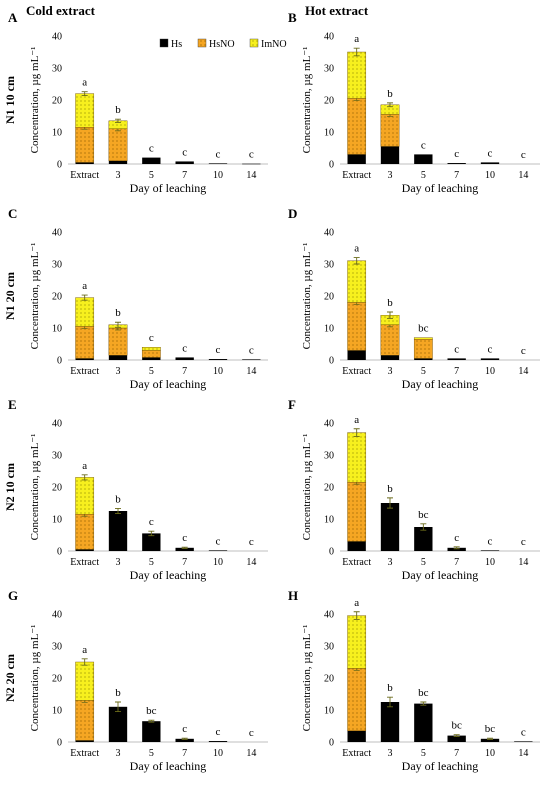 Image resolution: width=550 pixels, height=787 pixels. I want to click on y-tick-label: 0, so click(59, 552).